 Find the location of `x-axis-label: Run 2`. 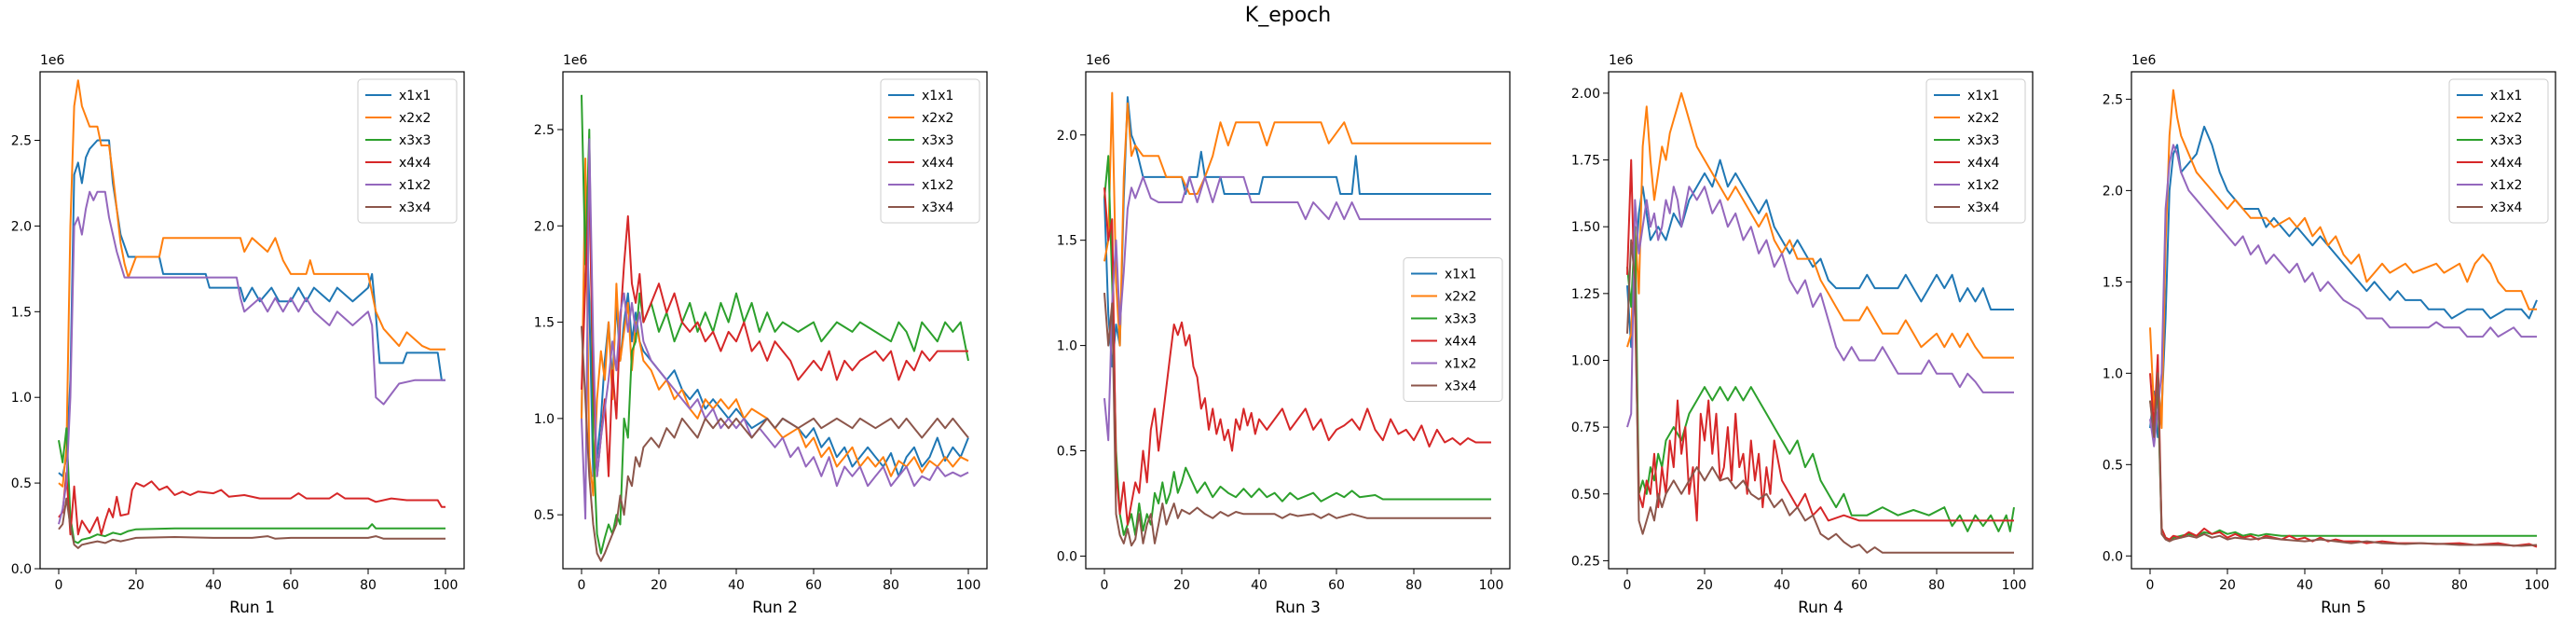

x-axis-label: Run 2 is located at coordinates (775, 608).